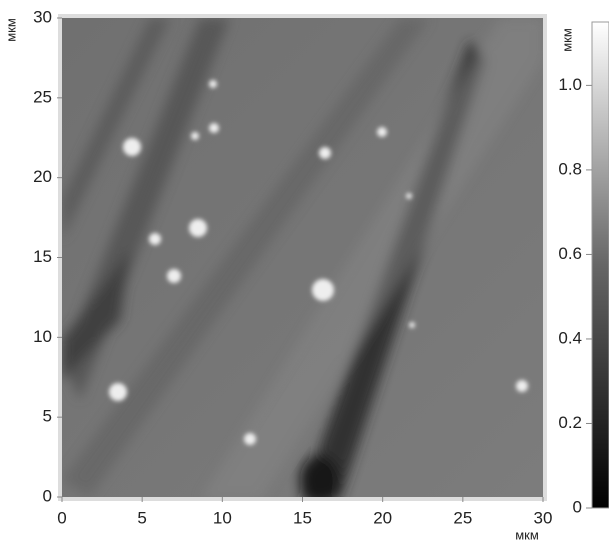 This screenshot has height=543, width=609. Describe the element at coordinates (47, 416) in the screenshot. I see `y-tick-label: 5` at that location.